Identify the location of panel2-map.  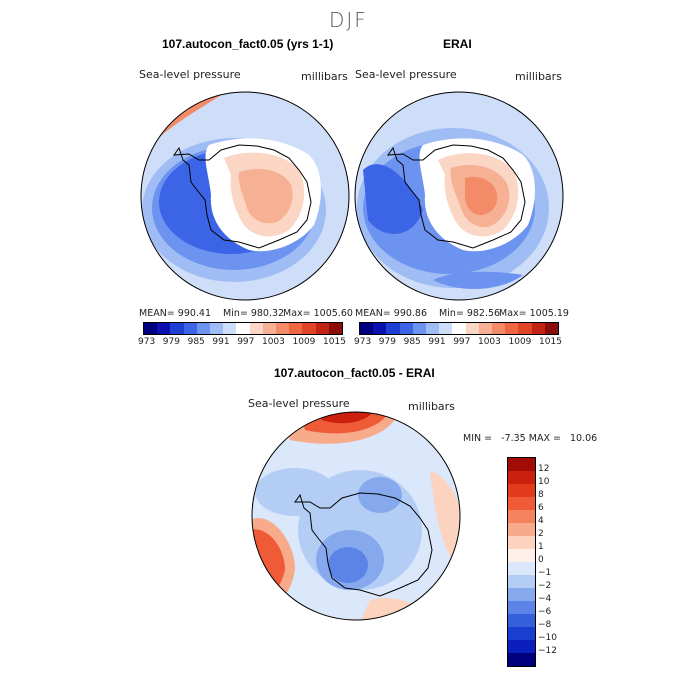
(459, 196).